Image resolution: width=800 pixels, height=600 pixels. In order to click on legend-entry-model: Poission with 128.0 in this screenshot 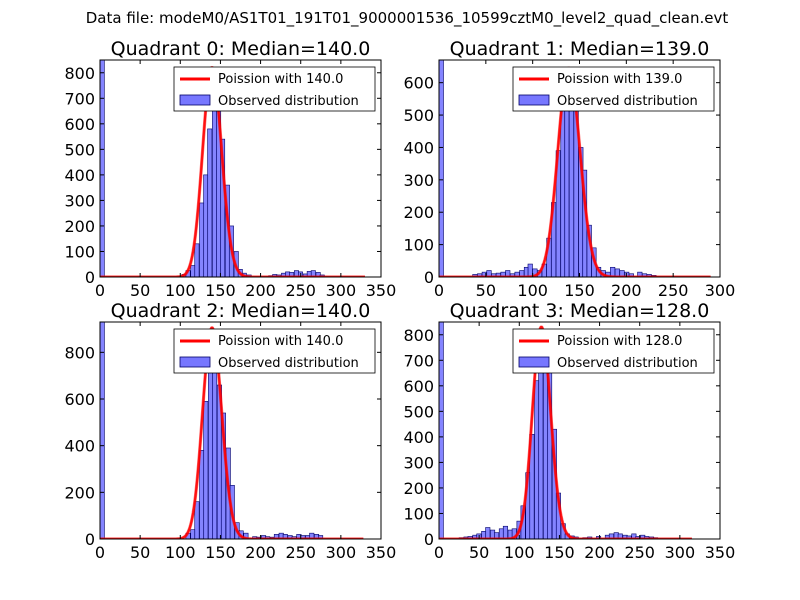, I will do `click(619, 341)`.